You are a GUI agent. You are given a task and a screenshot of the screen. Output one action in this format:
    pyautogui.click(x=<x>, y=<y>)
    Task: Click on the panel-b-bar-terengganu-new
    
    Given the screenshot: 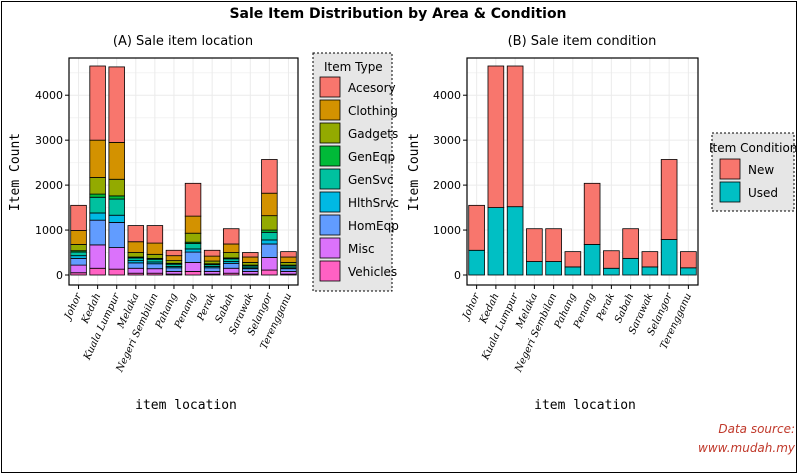 What is the action you would take?
    pyautogui.click(x=688, y=260)
    